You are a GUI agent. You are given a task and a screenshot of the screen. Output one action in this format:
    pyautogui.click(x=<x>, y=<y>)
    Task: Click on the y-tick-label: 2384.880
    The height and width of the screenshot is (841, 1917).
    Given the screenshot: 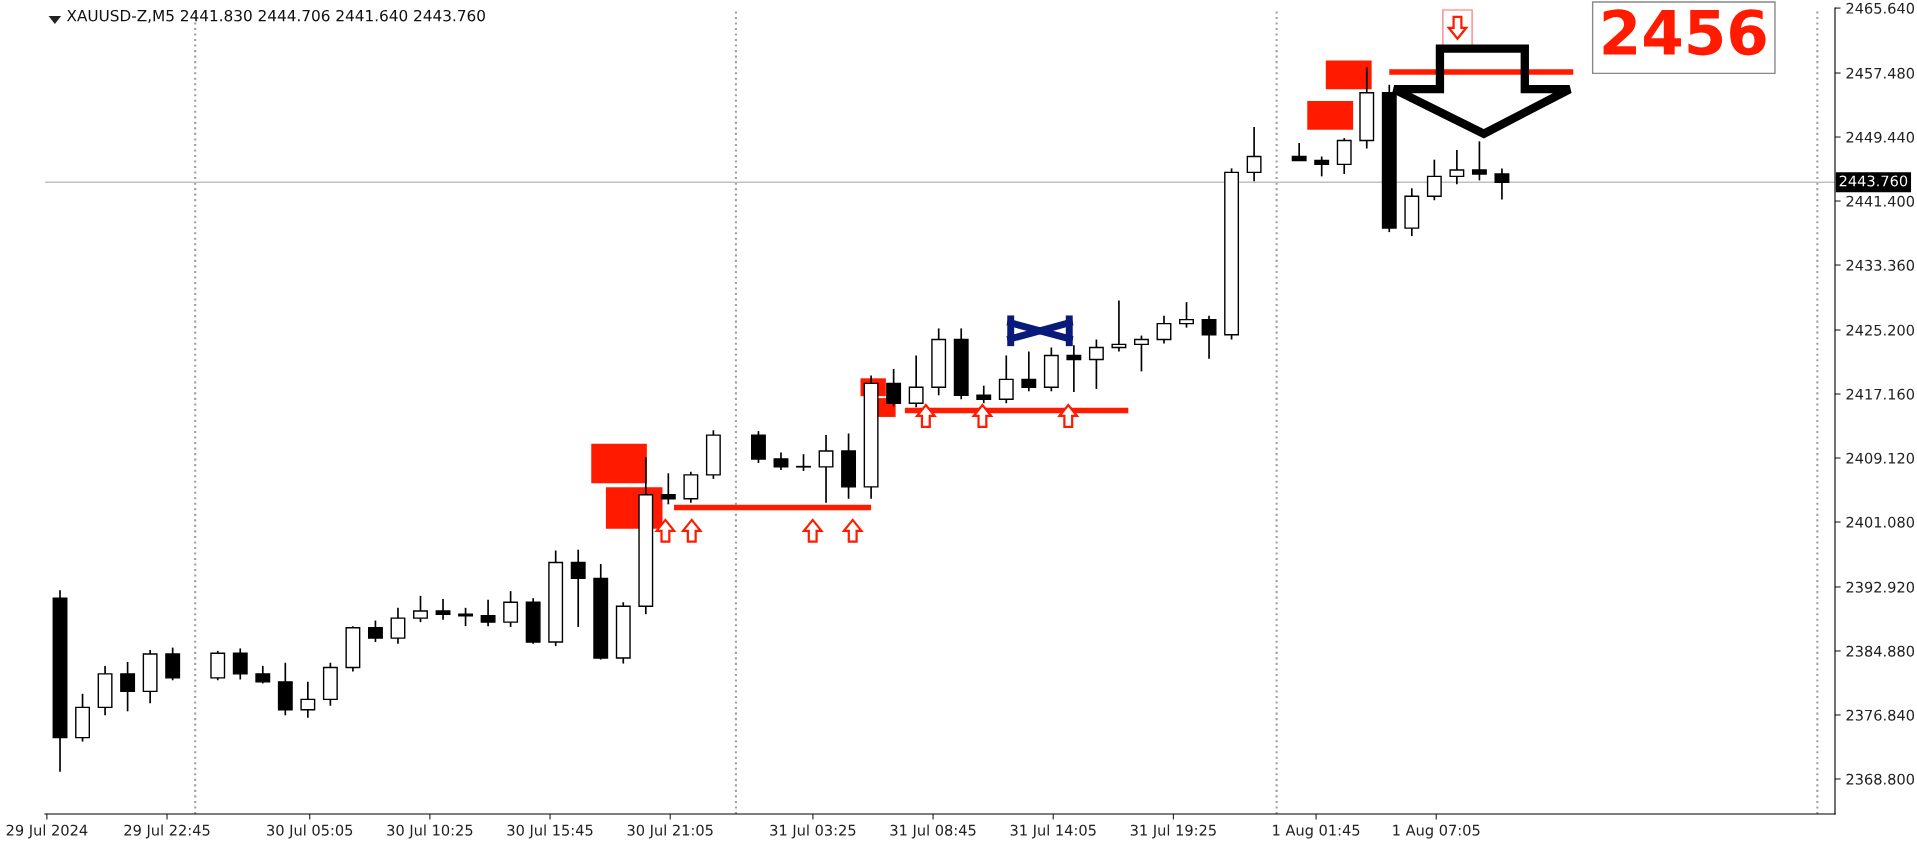 What is the action you would take?
    pyautogui.click(x=1880, y=651)
    